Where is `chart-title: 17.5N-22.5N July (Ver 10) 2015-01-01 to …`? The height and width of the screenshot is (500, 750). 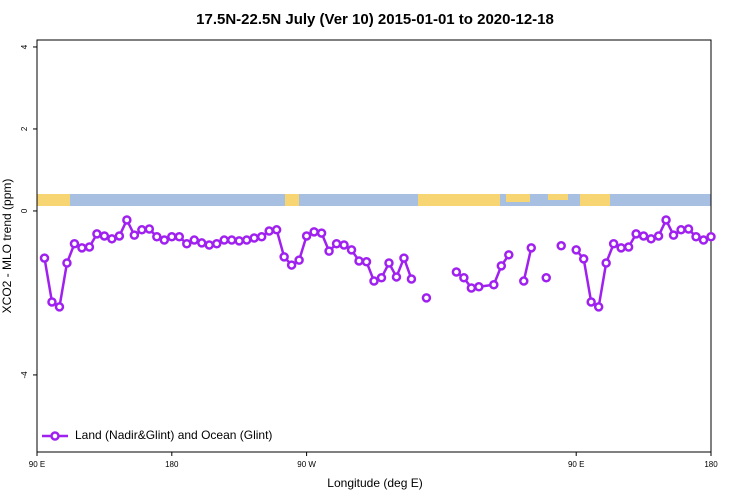 chart-title: 17.5N-22.5N July (Ver 10) 2015-01-01 to … is located at coordinates (375, 19).